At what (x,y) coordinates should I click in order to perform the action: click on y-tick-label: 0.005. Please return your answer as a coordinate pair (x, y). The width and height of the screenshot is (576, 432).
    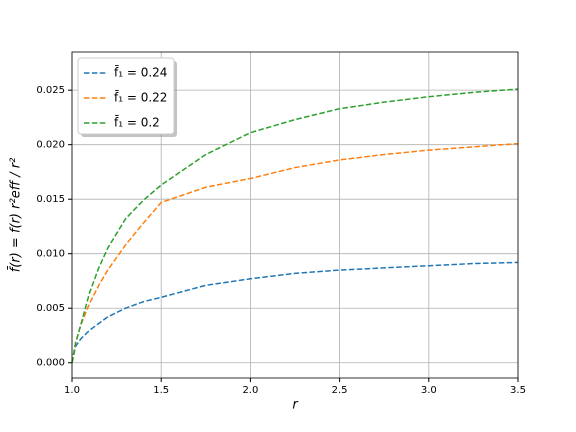
    Looking at the image, I should click on (50, 308).